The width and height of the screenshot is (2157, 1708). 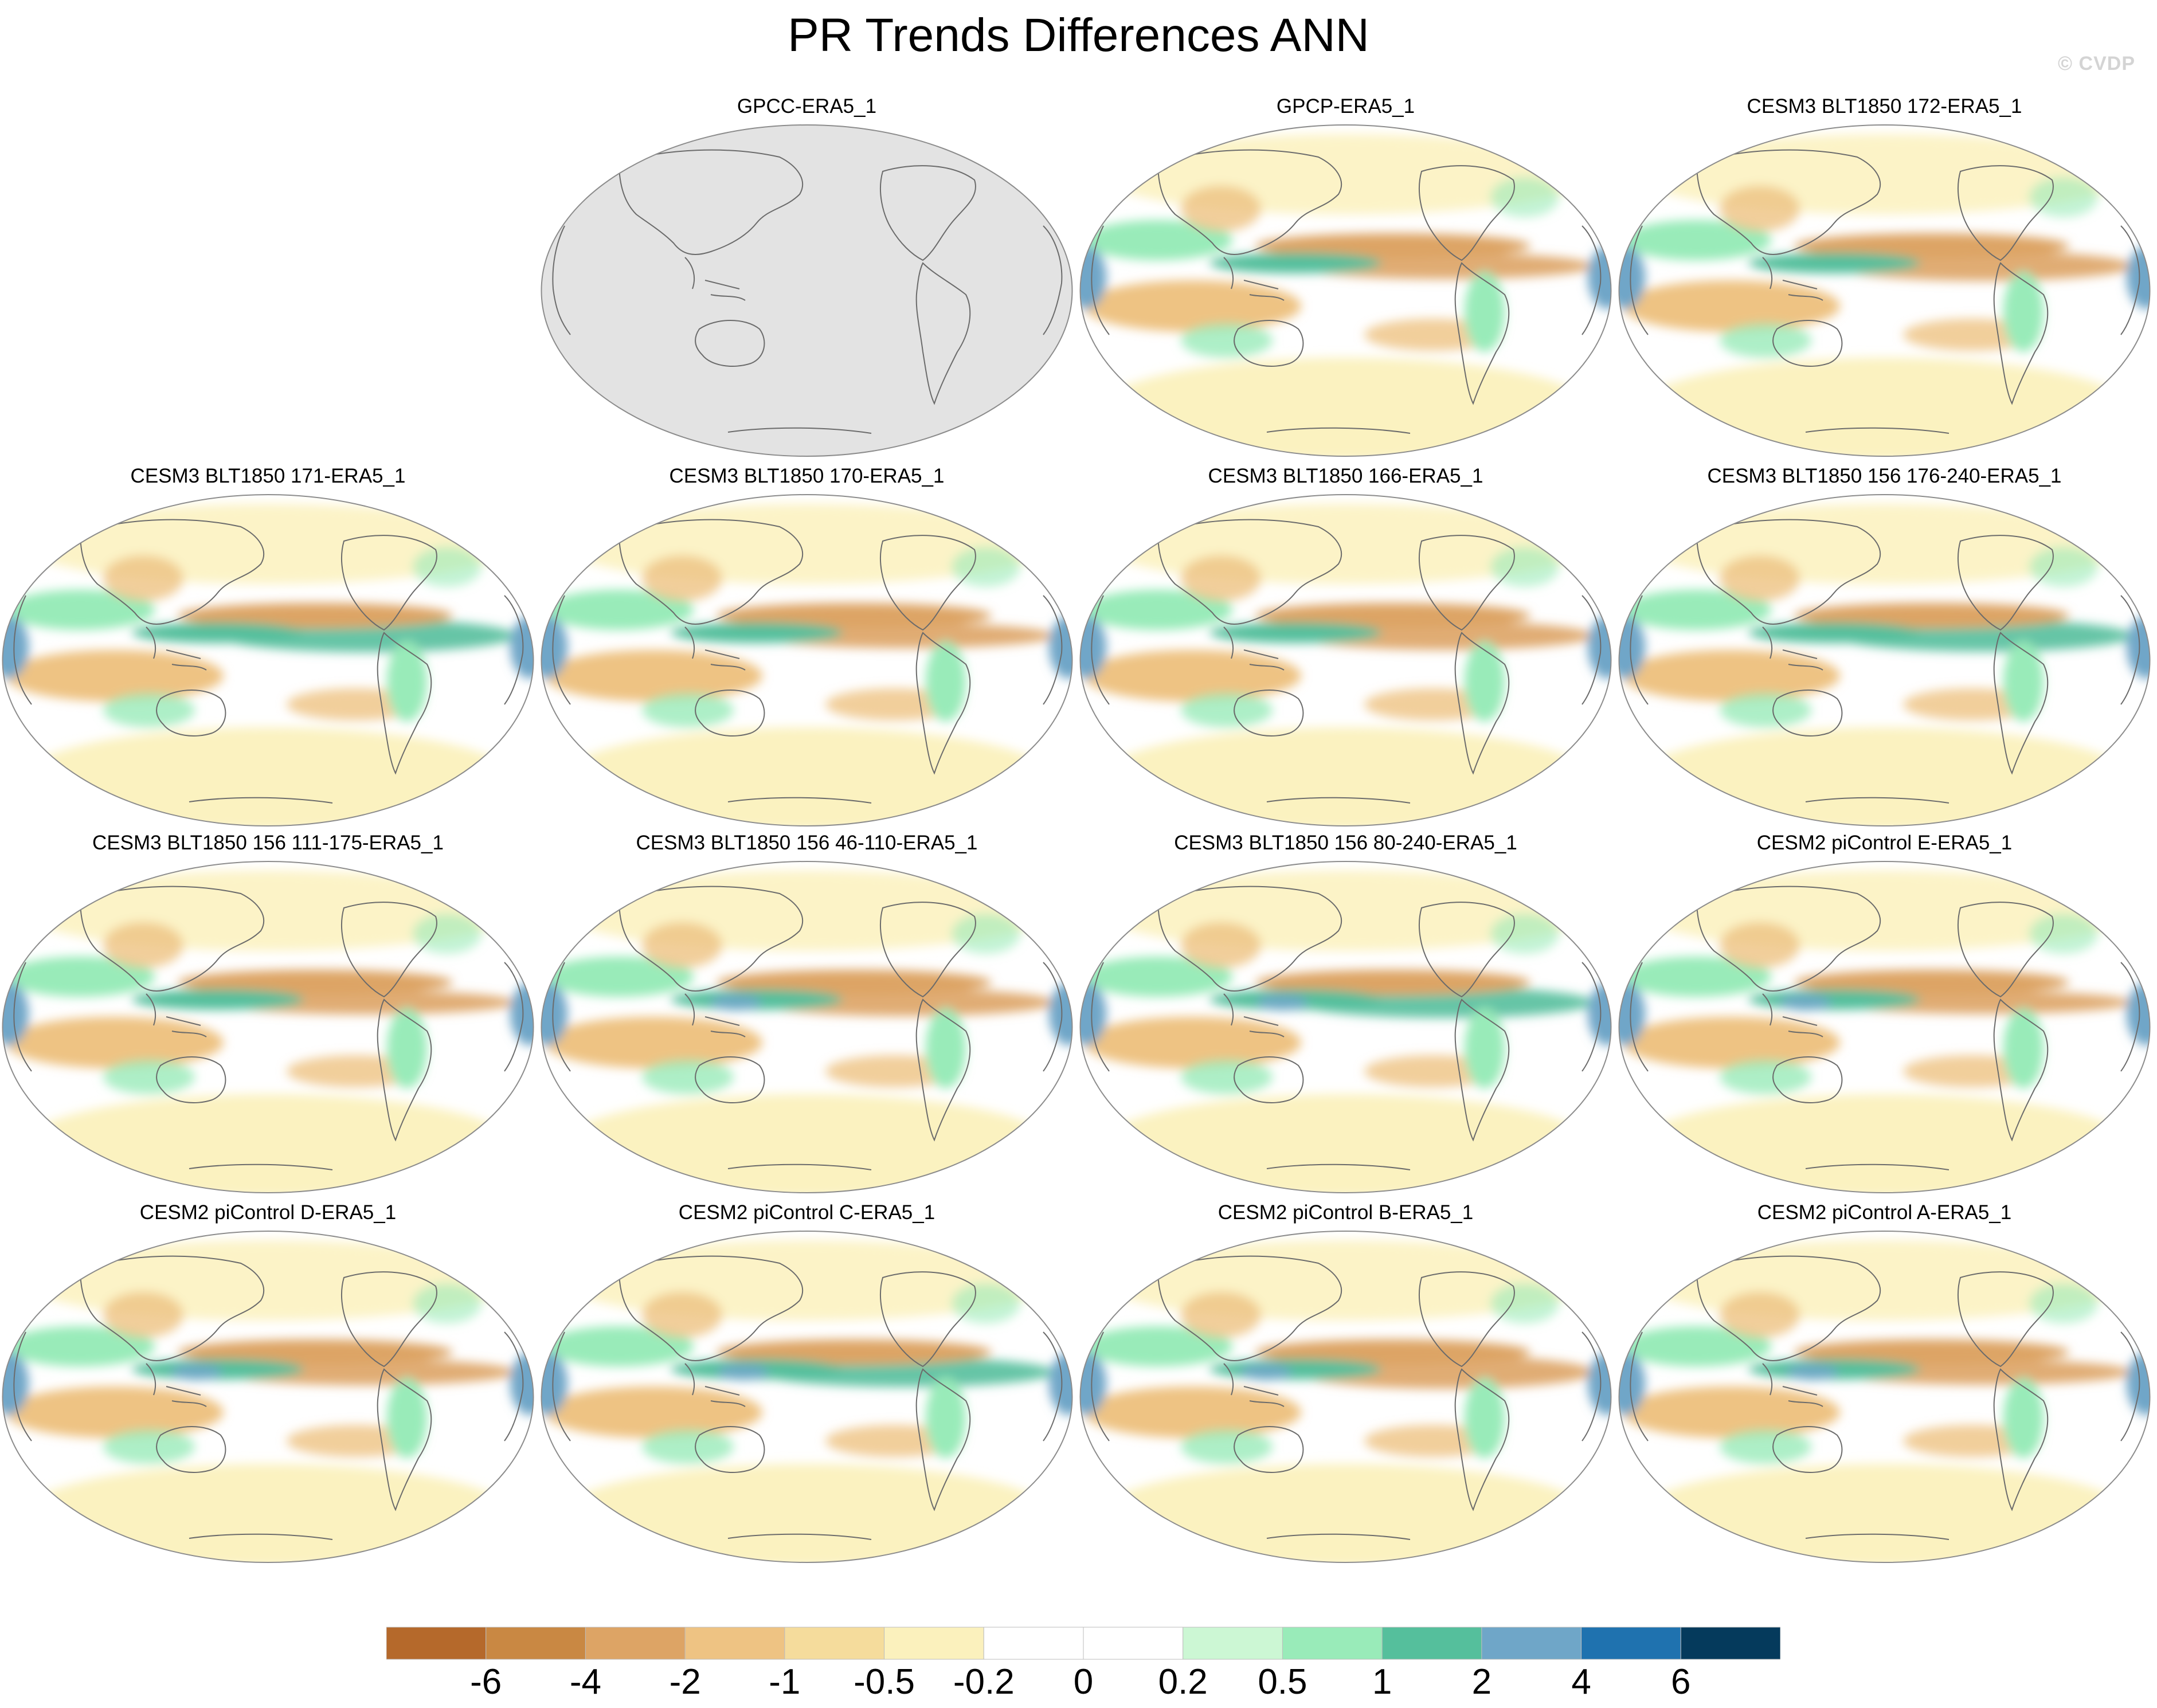 What do you see at coordinates (785, 1682) in the screenshot?
I see `colorbar-tick-label: -1` at bounding box center [785, 1682].